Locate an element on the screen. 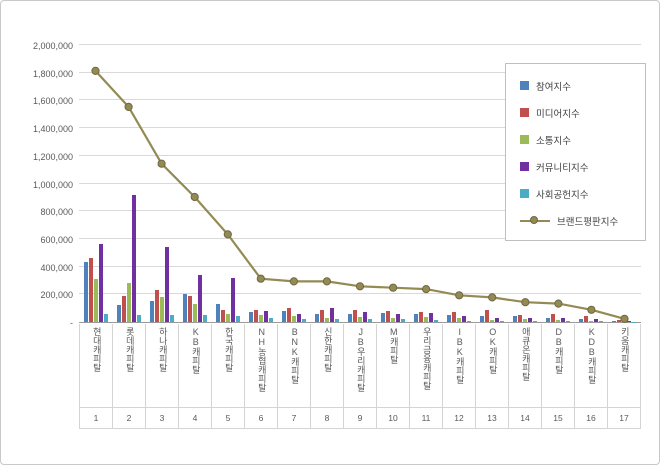 This screenshot has width=660, height=465. legend-entry: 커뮤니티지수 is located at coordinates (582, 166).